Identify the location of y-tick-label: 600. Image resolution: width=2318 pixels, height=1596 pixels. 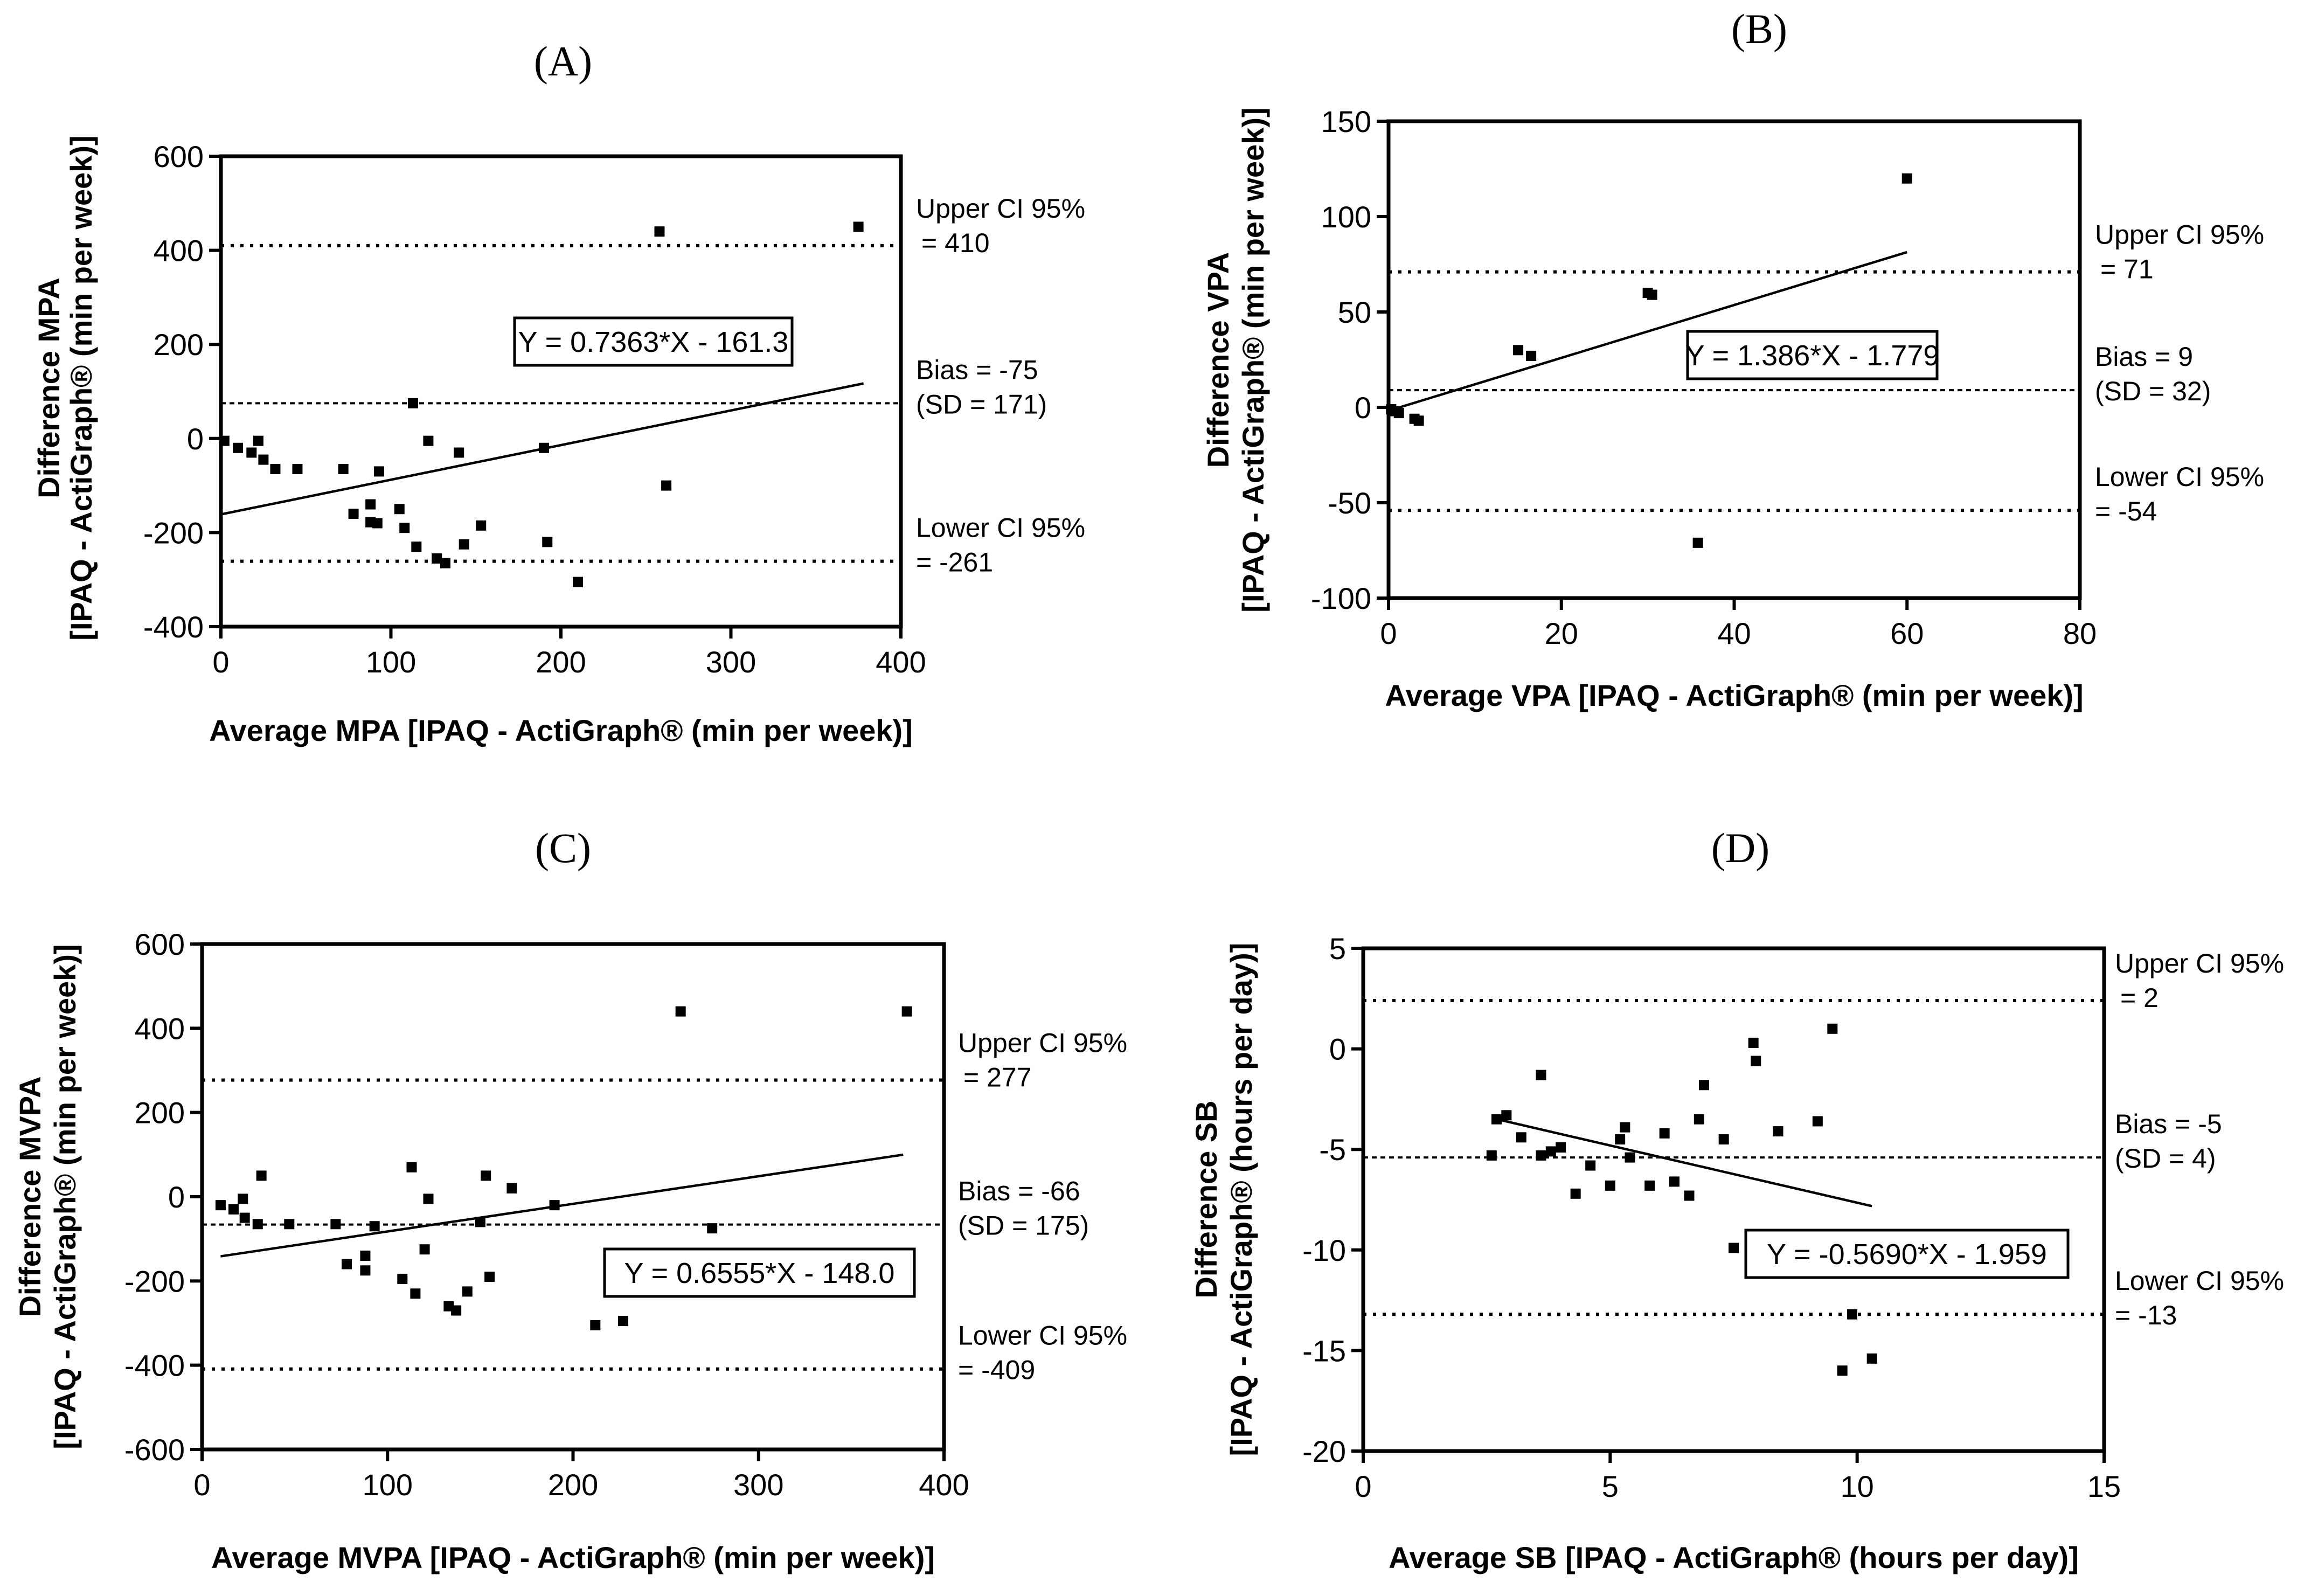
(179, 157).